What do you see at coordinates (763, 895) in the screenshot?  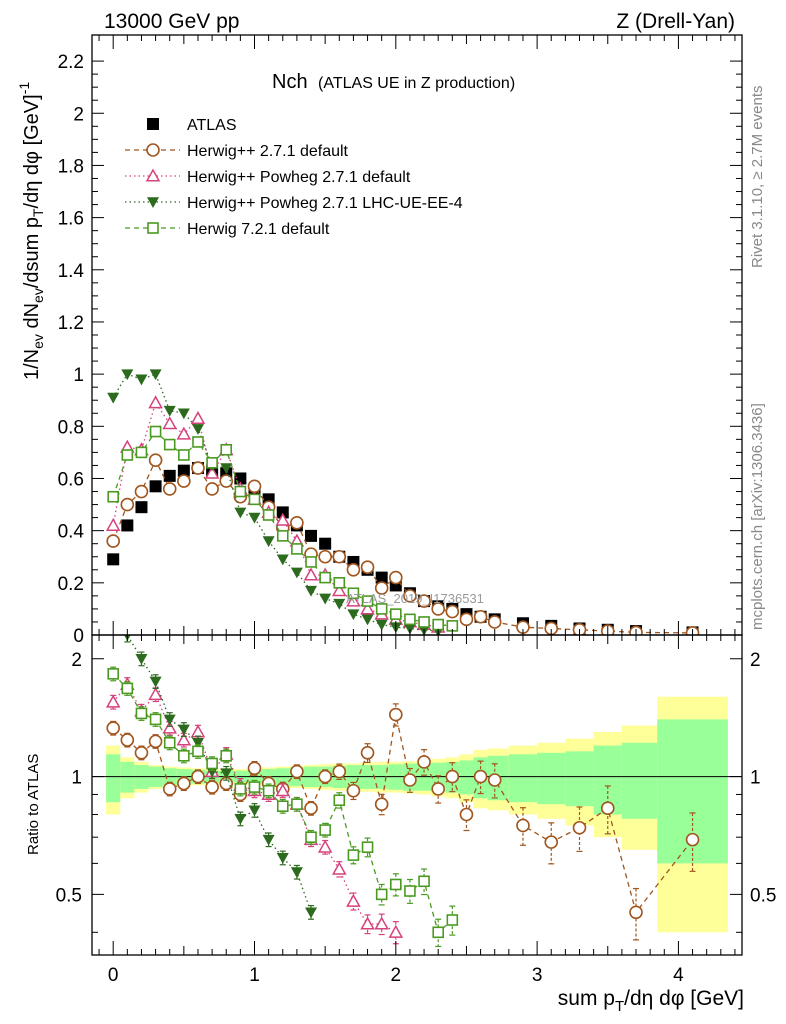 I see `ratio-ytick-label-right: 0.5` at bounding box center [763, 895].